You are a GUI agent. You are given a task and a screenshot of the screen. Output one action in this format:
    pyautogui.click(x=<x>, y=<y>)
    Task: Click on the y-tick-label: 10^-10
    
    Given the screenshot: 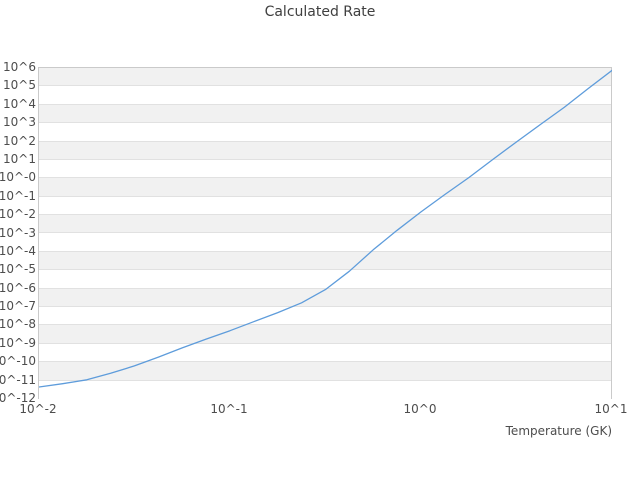 What is the action you would take?
    pyautogui.click(x=18, y=361)
    